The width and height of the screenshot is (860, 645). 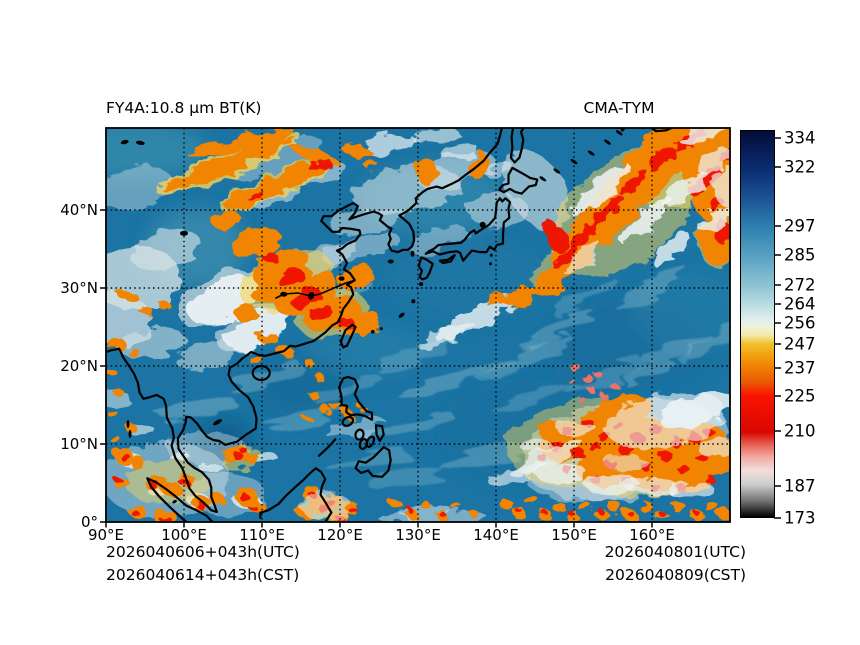 What do you see at coordinates (425, 268) in the screenshot?
I see `coast-kyushu` at bounding box center [425, 268].